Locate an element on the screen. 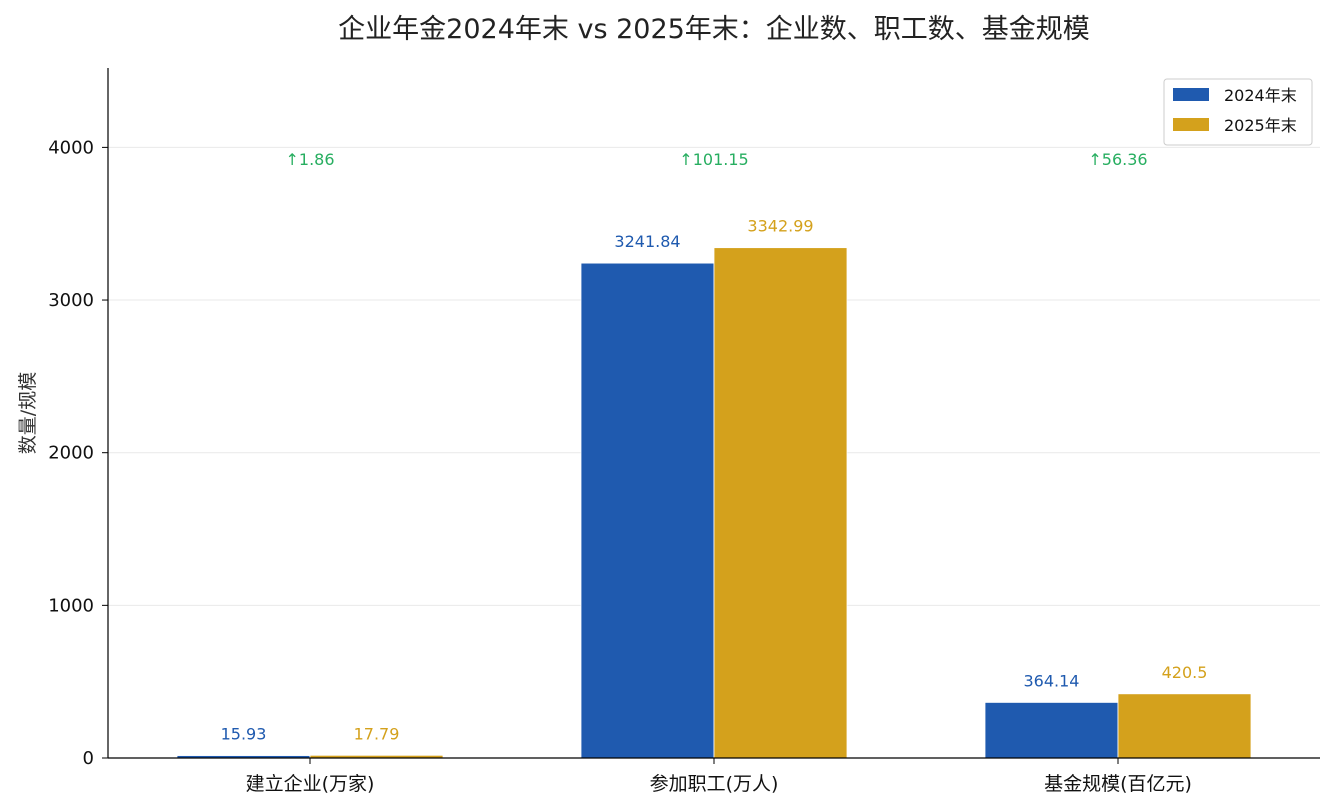  value-label: 15.93 is located at coordinates (244, 734).